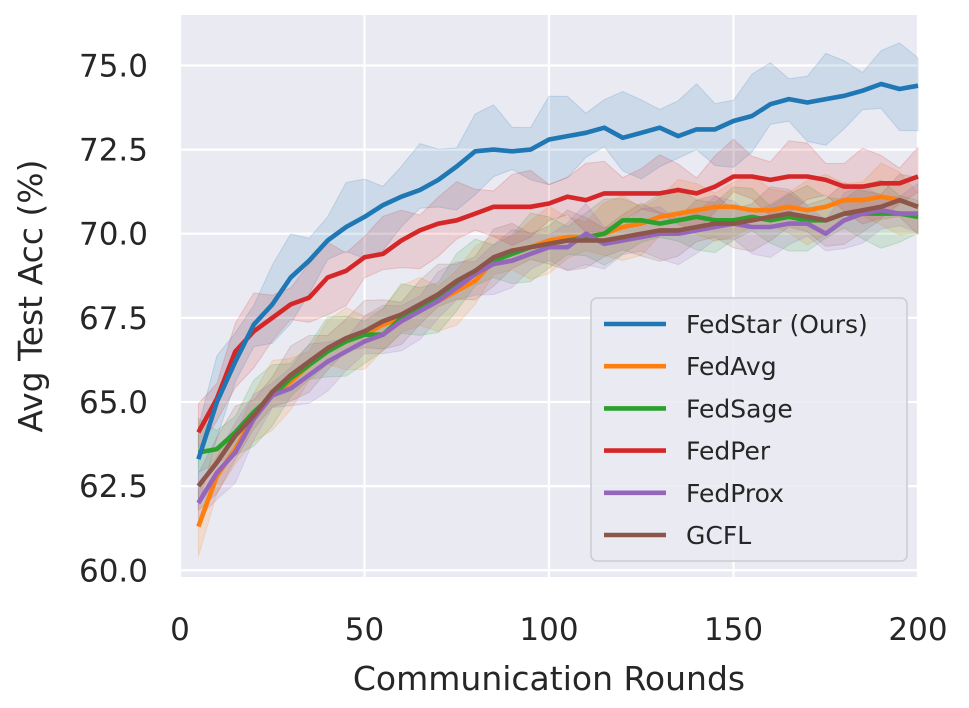 The width and height of the screenshot is (969, 708). Describe the element at coordinates (549, 678) in the screenshot. I see `x-axis-label: Communication Rounds` at that location.